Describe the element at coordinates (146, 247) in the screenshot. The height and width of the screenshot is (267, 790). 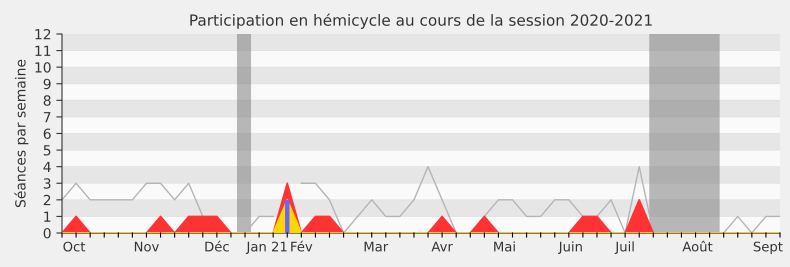
I see `x-tick-label: Nov` at that location.